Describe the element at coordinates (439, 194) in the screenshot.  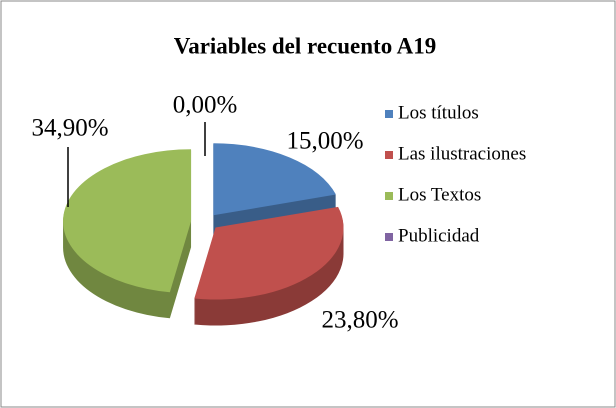
I see `legend-label: Los Textos` at that location.